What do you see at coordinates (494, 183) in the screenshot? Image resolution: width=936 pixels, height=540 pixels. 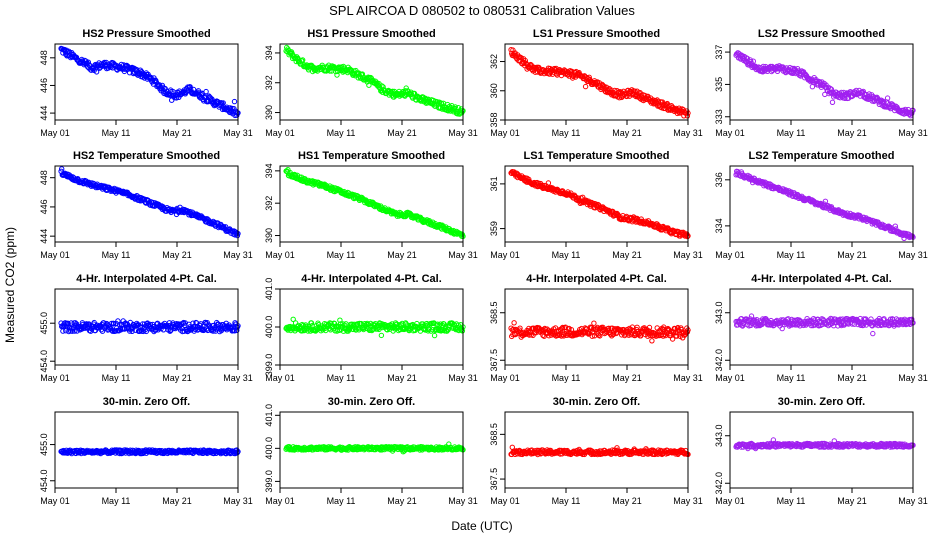 I see `y-tick-label: 361` at bounding box center [494, 183].